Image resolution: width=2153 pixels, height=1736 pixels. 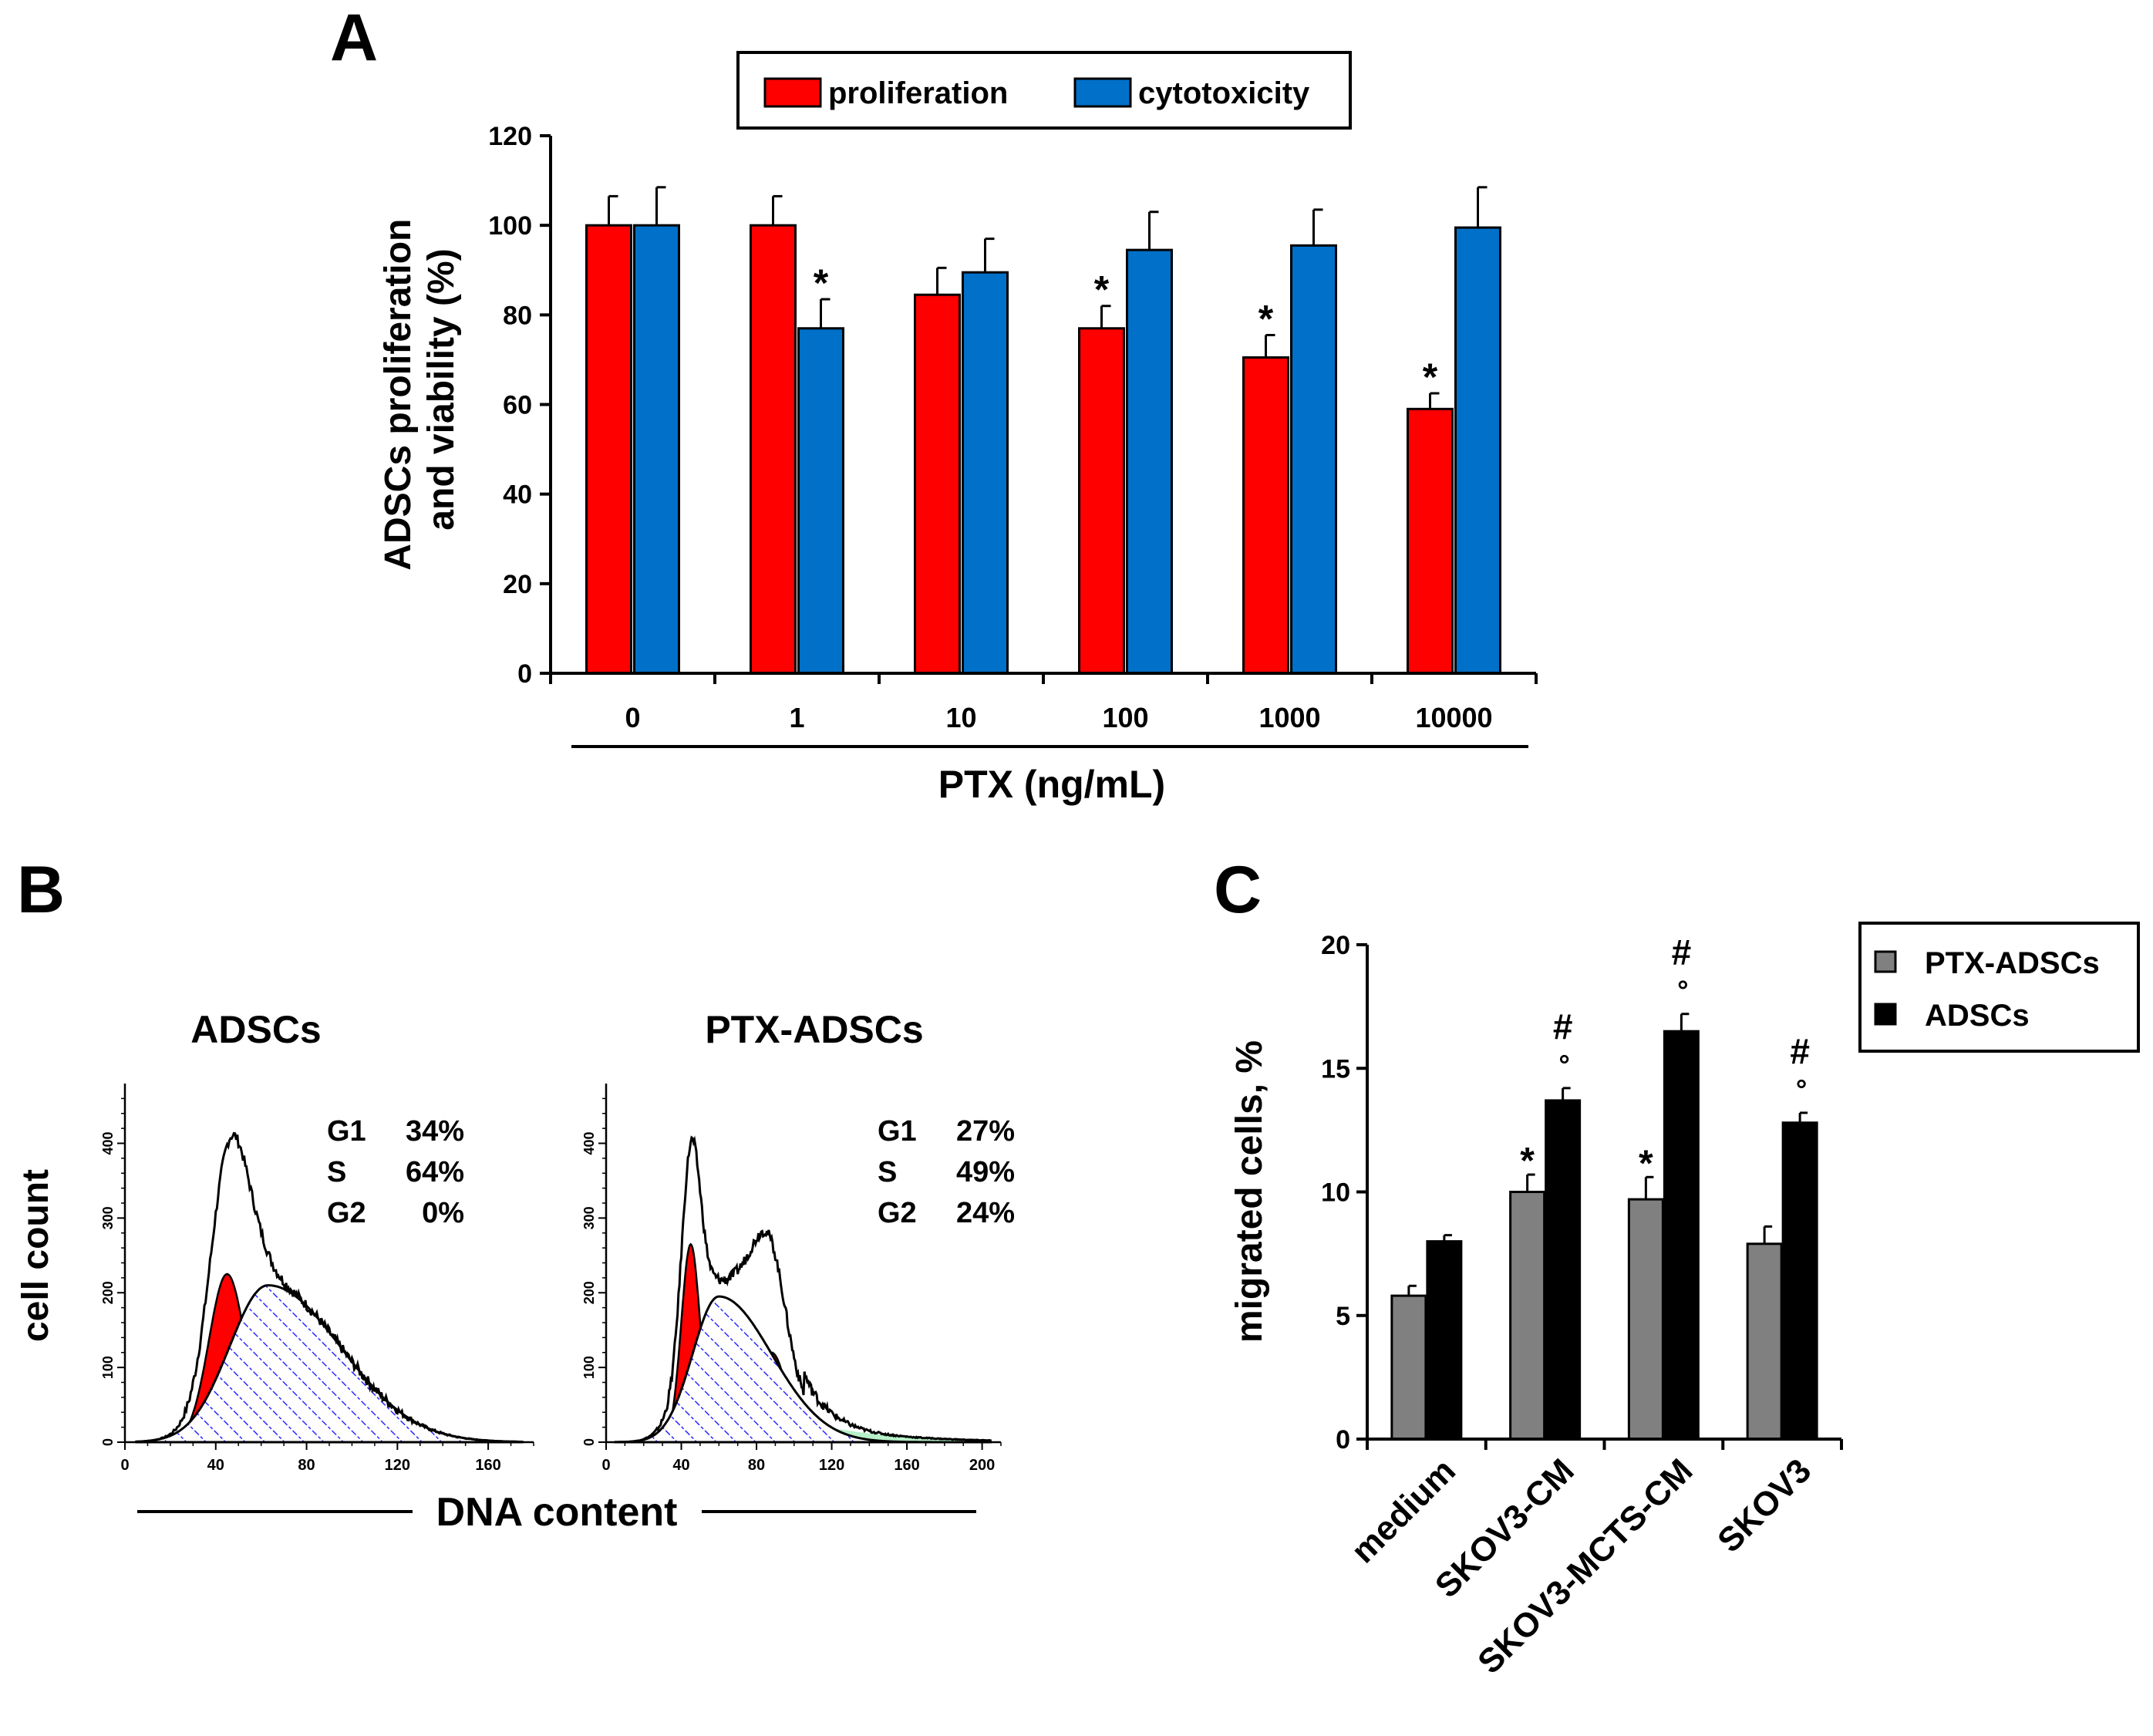 I want to click on y-axis-label-b: cell count, so click(x=35, y=1255).